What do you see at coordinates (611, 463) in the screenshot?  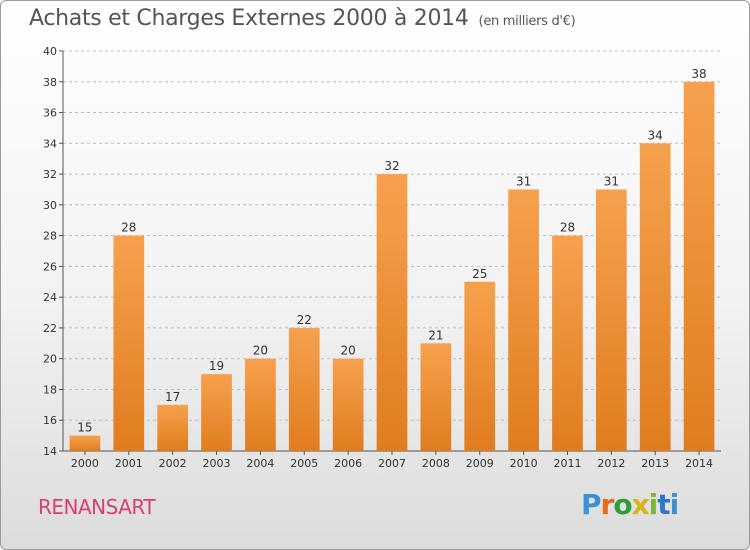 I see `x-tick-label: 2012` at bounding box center [611, 463].